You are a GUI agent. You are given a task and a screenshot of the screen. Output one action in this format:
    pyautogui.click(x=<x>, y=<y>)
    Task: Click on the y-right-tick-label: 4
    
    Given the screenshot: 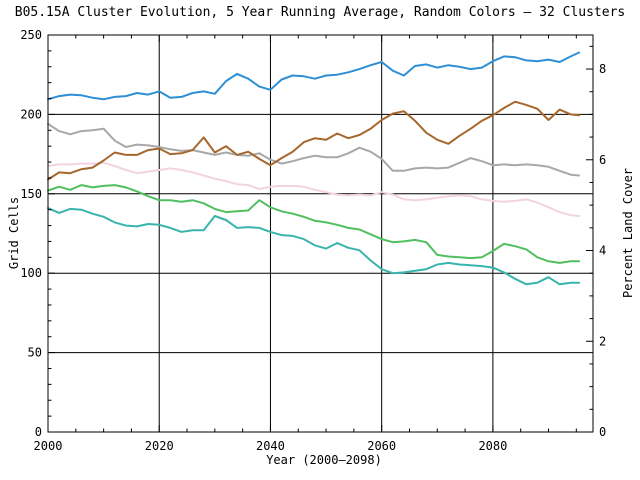 What is the action you would take?
    pyautogui.click(x=602, y=251)
    